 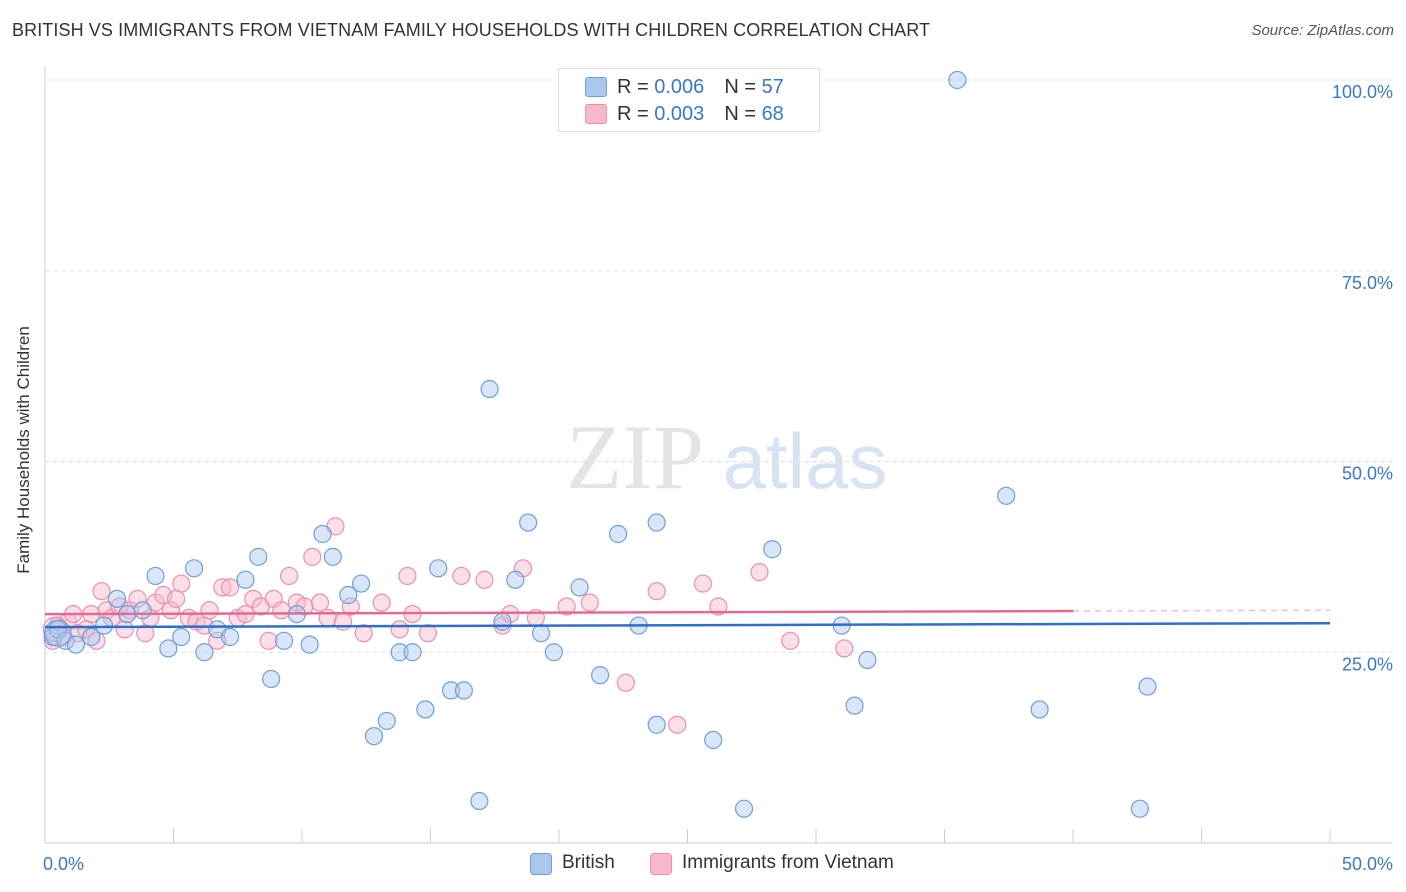 What do you see at coordinates (687, 619) in the screenshot?
I see `trend-lines` at bounding box center [687, 619].